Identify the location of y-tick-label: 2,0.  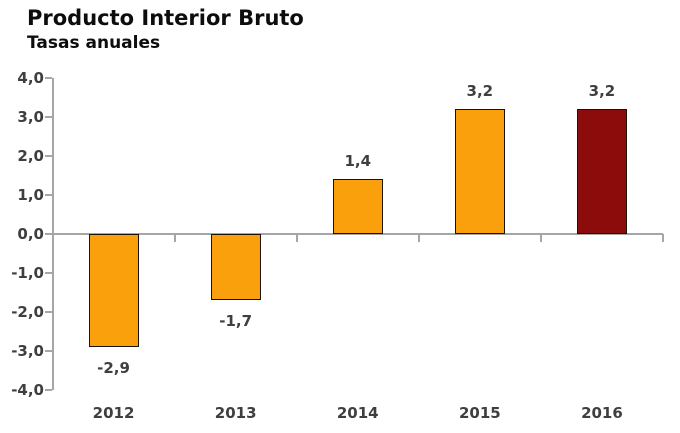
(30, 156).